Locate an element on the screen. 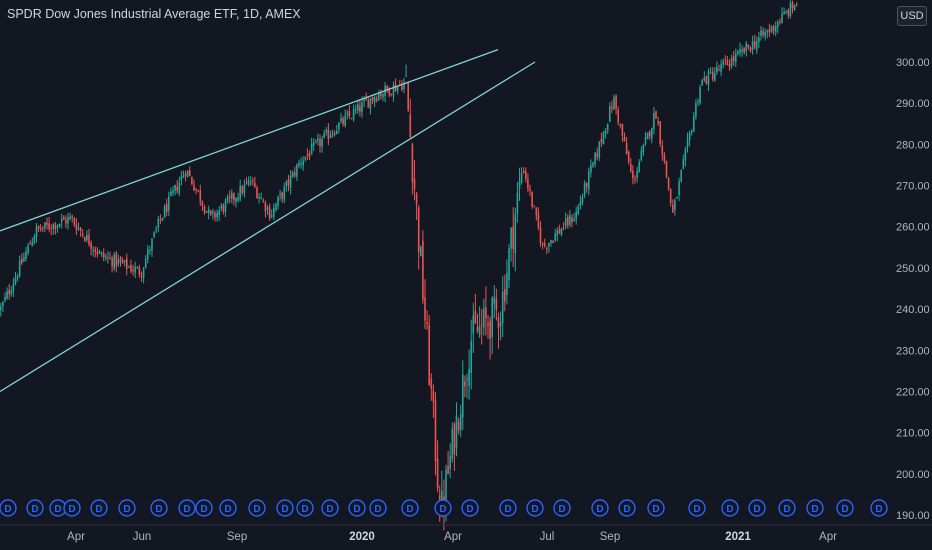 The image size is (932, 550). dividend-marker-letter: D is located at coordinates (377, 509).